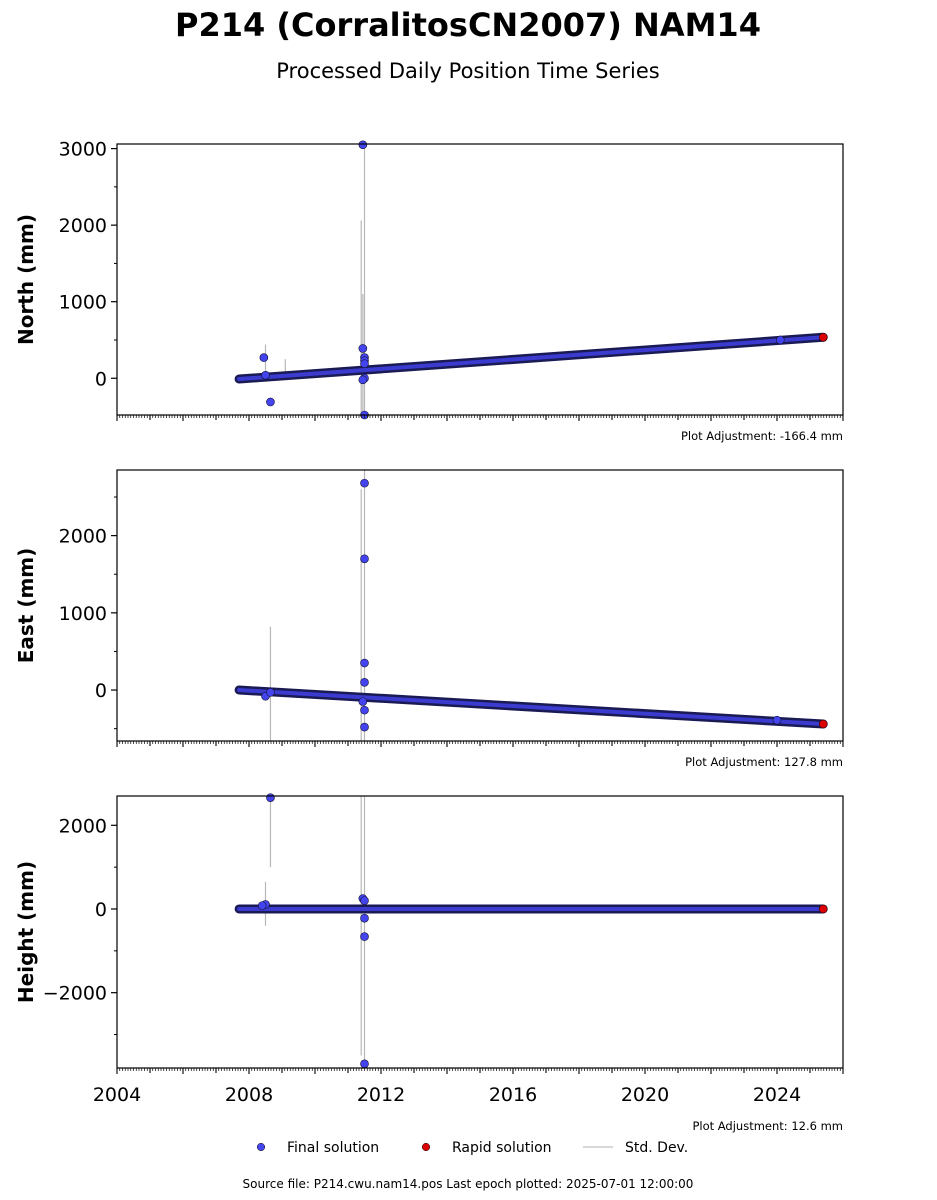 This screenshot has height=1200, width=937. Describe the element at coordinates (656, 1148) in the screenshot. I see `legend-label: Std. Dev.` at that location.